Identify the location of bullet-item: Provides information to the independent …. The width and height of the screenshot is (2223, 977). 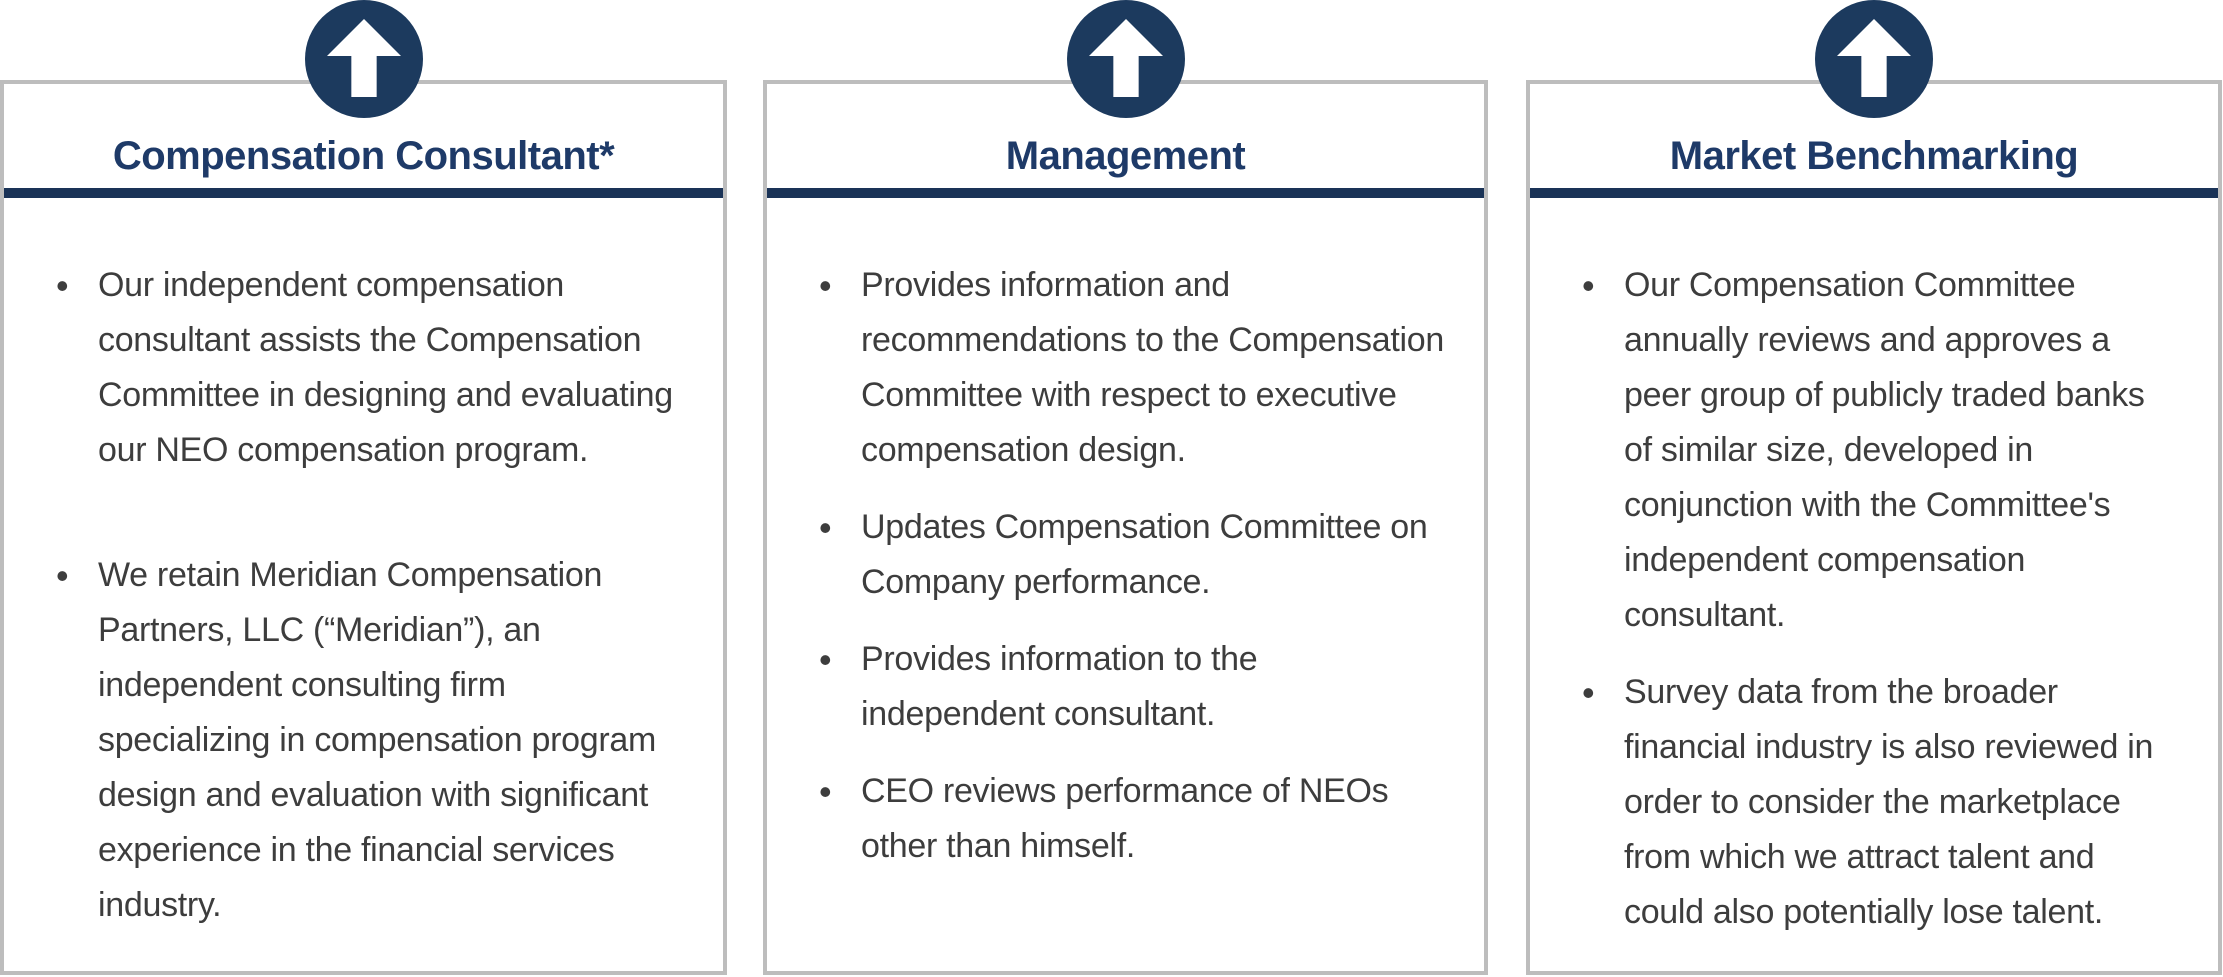
(1129, 687).